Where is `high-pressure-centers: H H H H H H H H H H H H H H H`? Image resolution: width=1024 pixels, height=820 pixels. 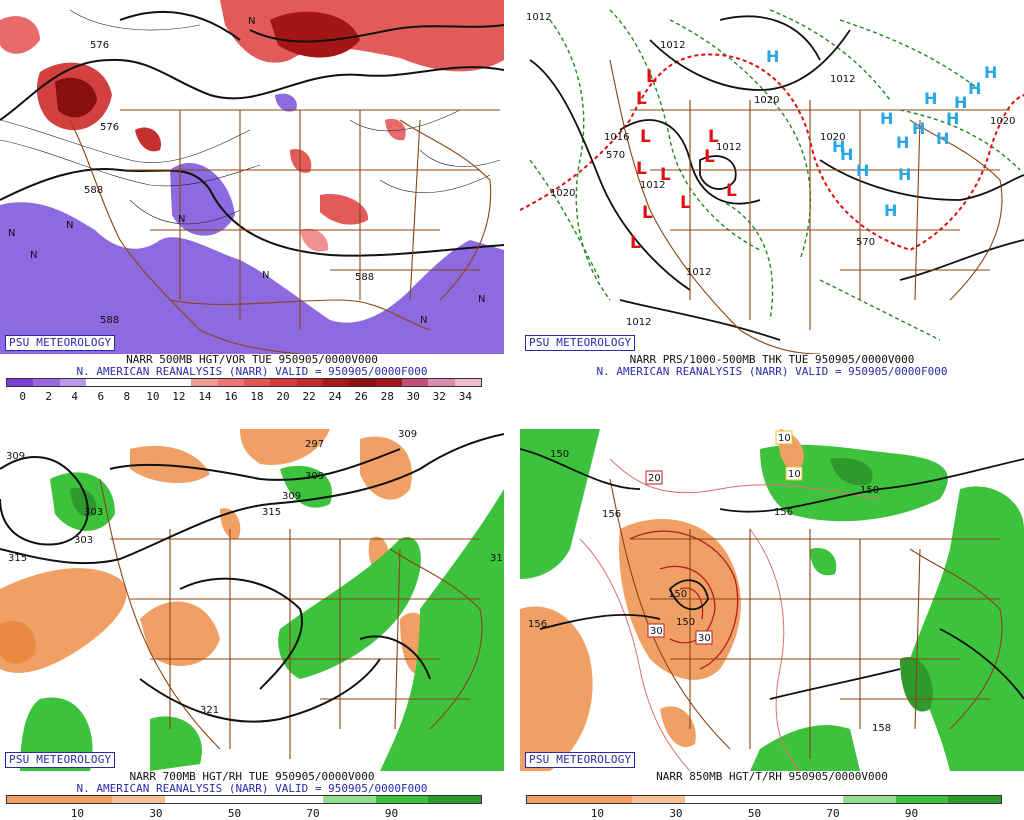 high-pressure-centers: H H H H H H H H H H H H H H H is located at coordinates (881, 133).